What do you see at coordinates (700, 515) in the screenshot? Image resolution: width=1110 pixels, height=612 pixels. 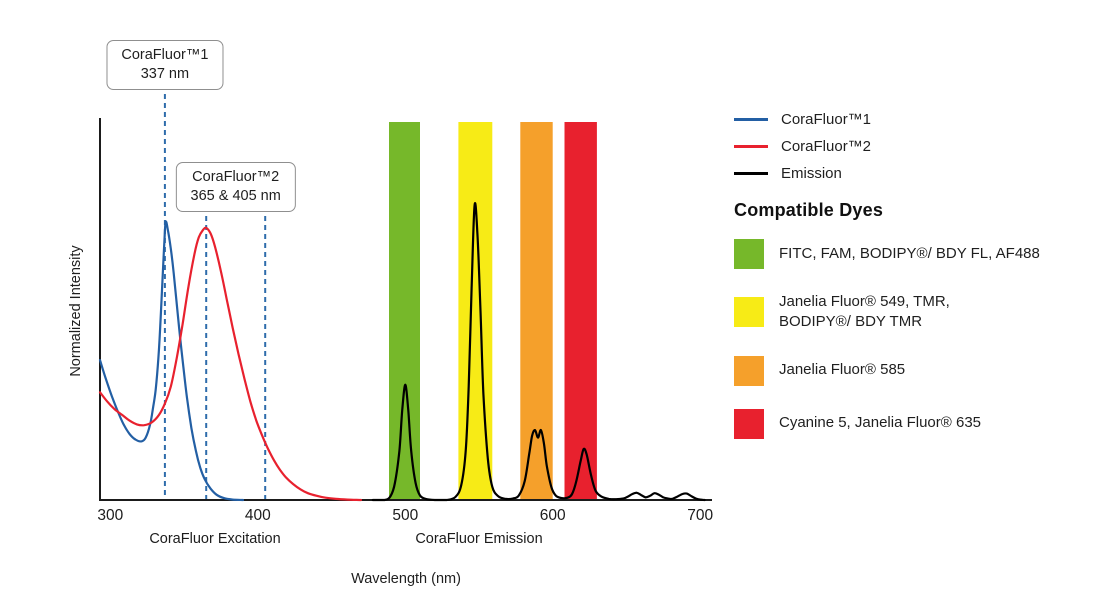 I see `x-tick-label: 700` at bounding box center [700, 515].